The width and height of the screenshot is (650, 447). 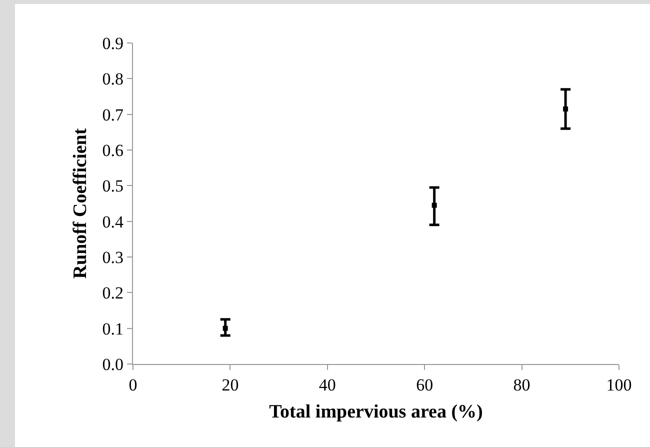 What do you see at coordinates (521, 385) in the screenshot?
I see `x-tick-label: 80` at bounding box center [521, 385].